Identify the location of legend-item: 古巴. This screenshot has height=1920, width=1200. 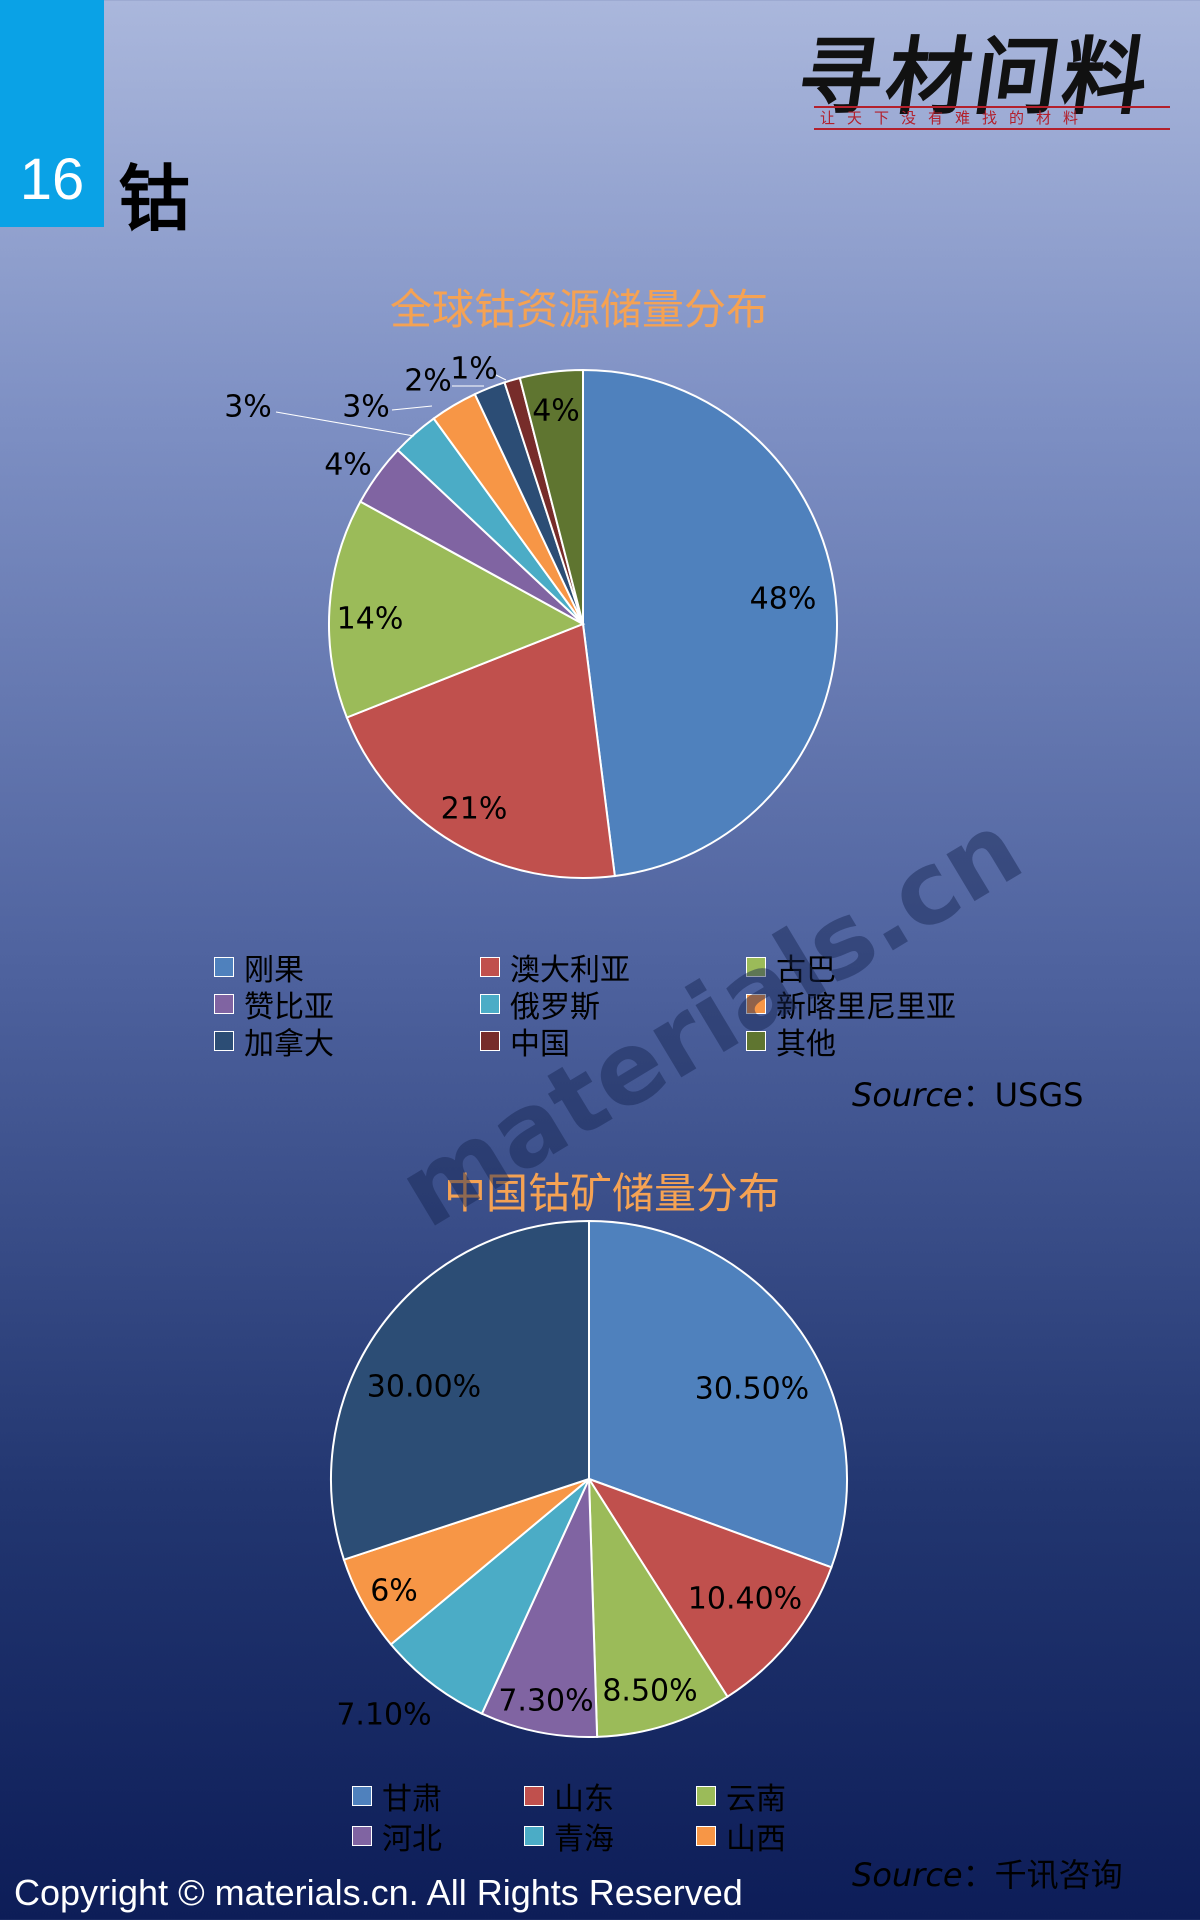
(791, 967).